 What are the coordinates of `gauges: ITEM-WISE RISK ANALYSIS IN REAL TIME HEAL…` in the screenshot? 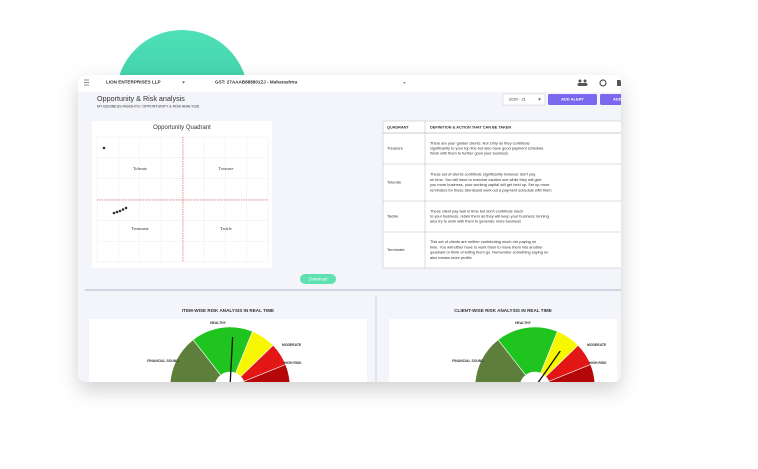 It's located at (353, 345).